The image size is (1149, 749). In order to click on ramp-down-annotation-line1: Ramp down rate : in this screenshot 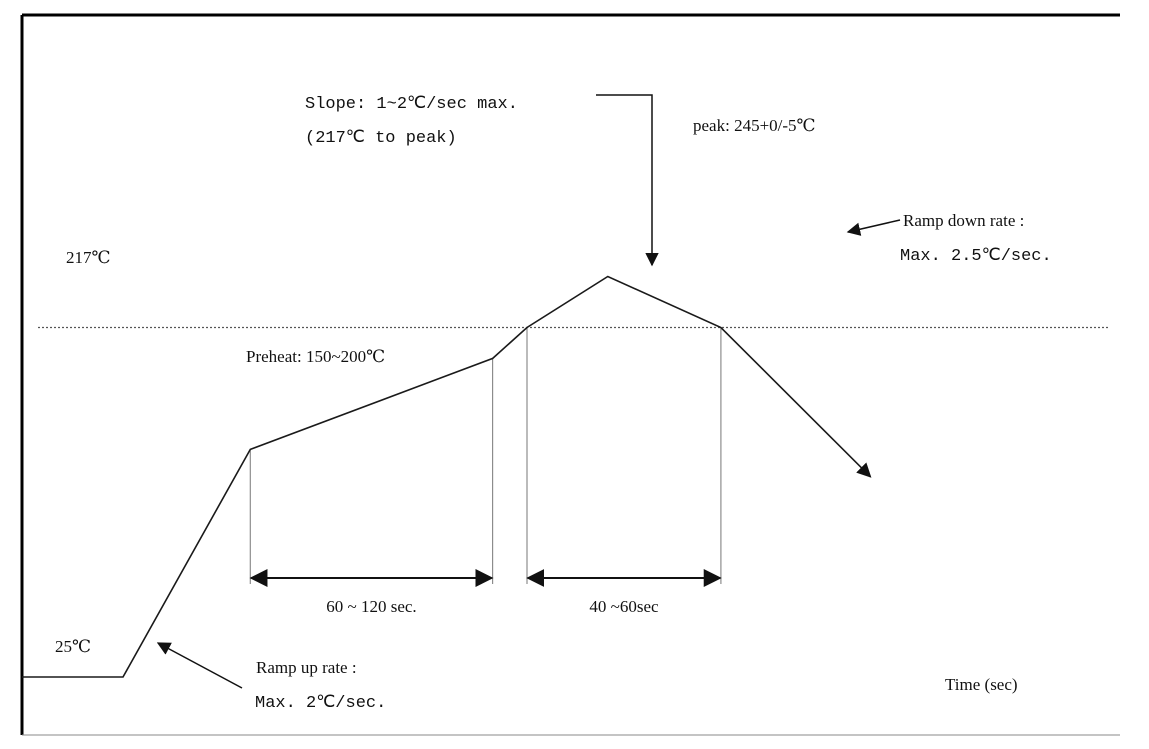, I will do `click(963, 220)`.